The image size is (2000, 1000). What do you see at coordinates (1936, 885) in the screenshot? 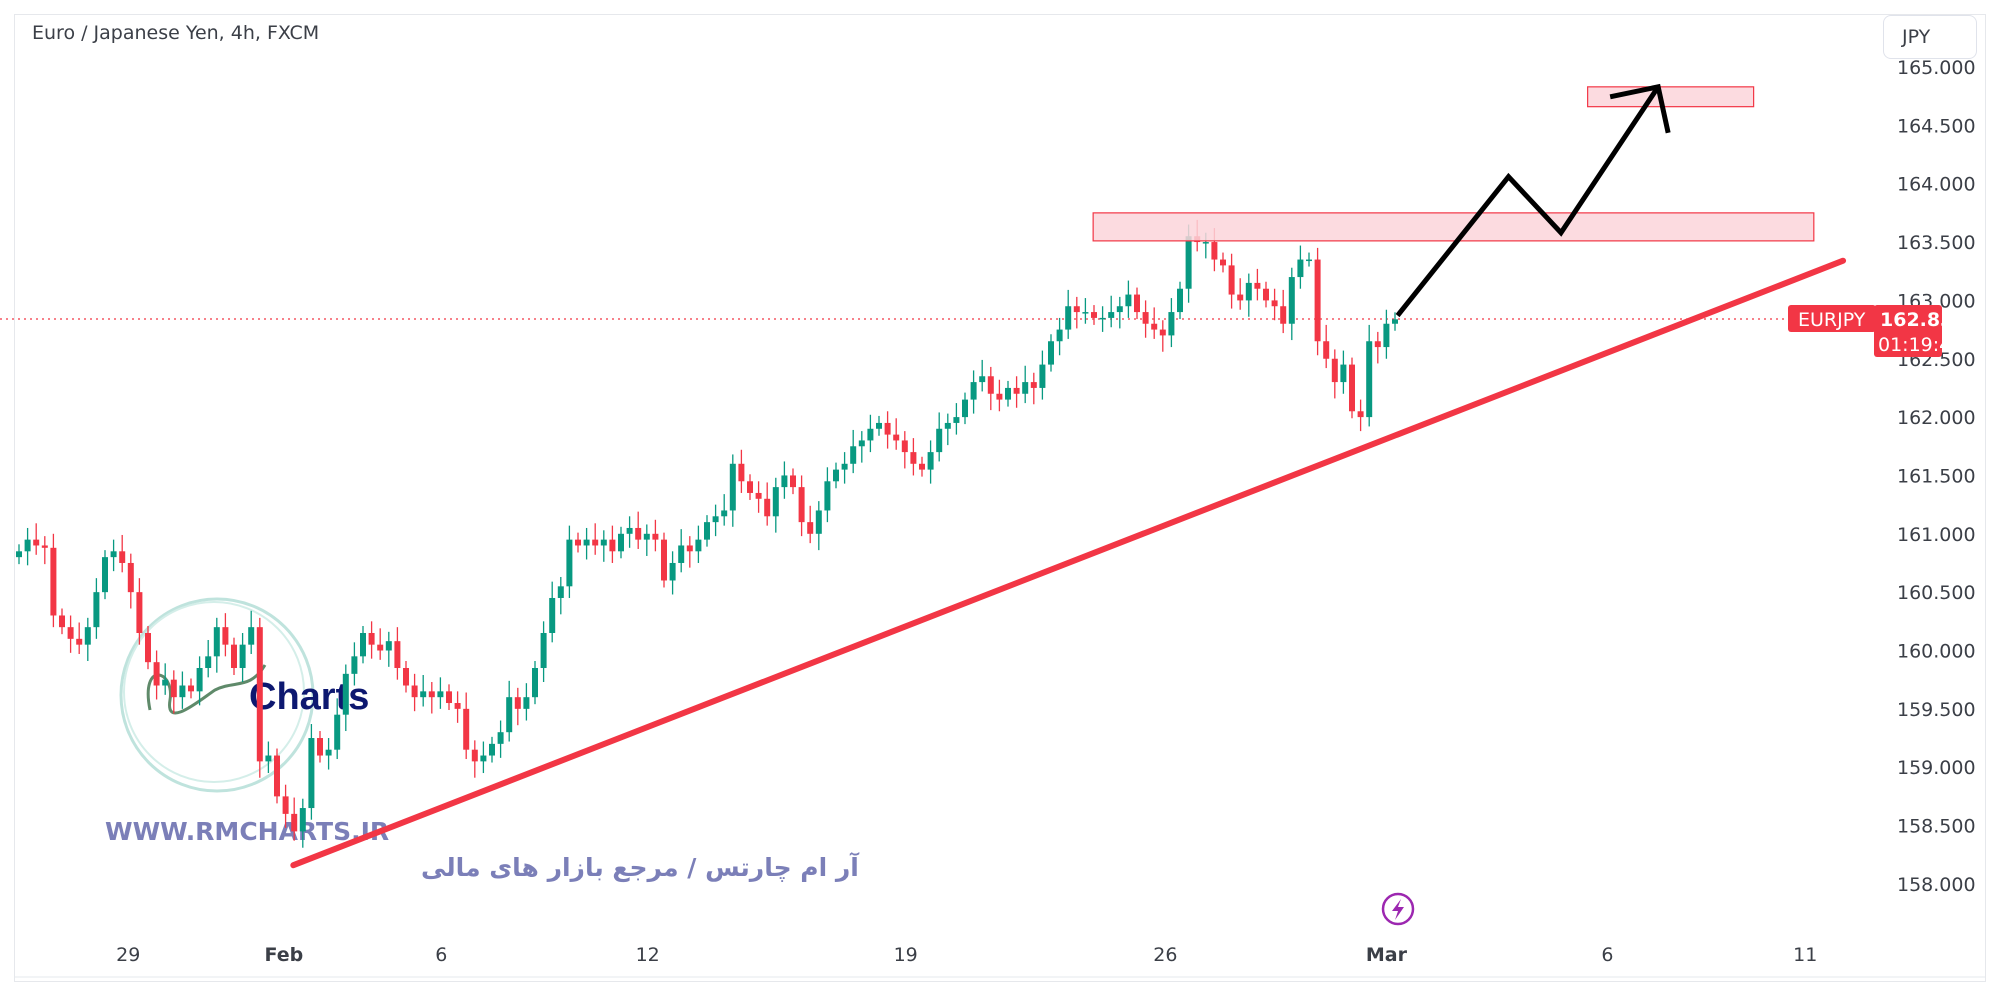
I see `price-tick: 158.000` at bounding box center [1936, 885].